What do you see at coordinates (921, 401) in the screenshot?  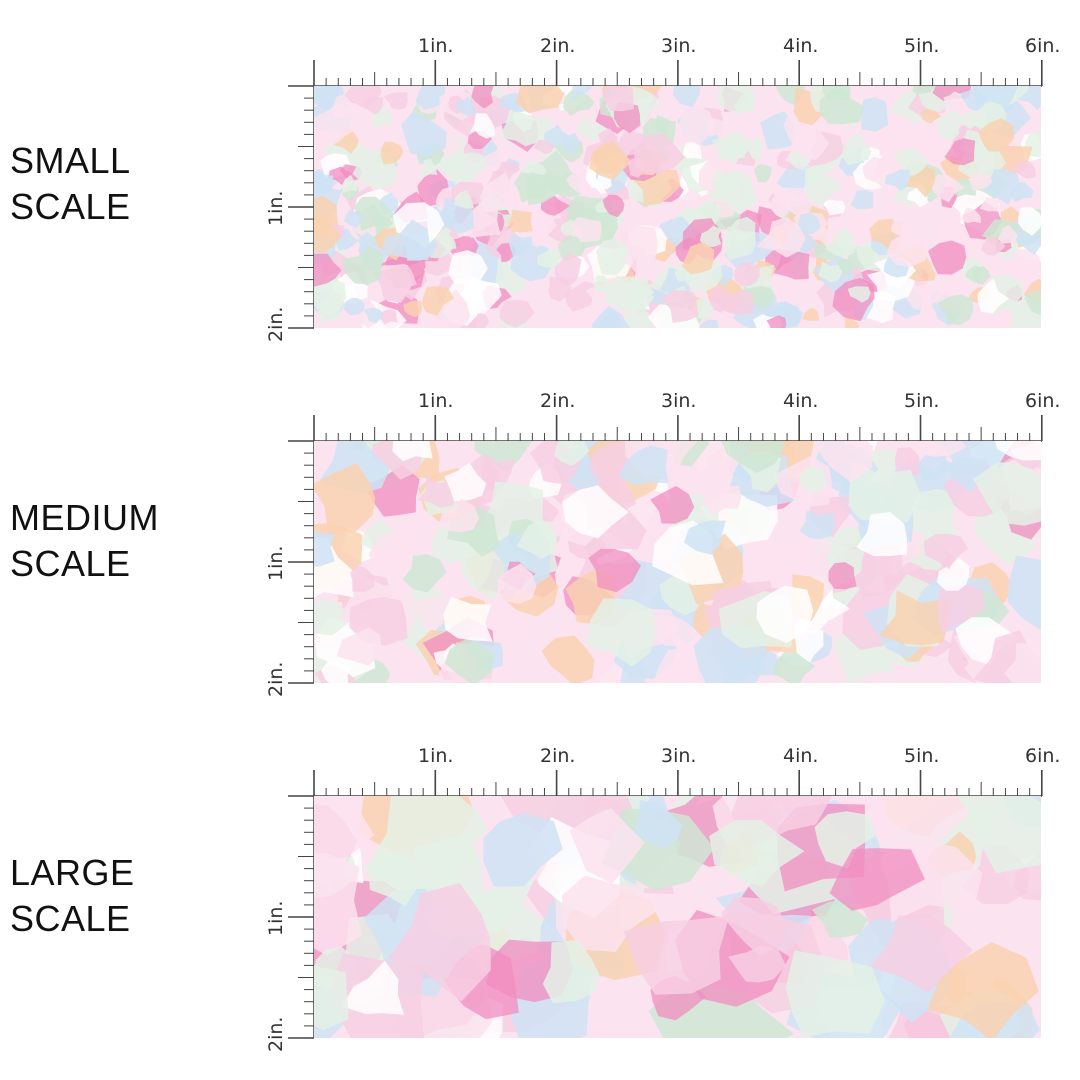 I see `top-tick-label: 5in.` at bounding box center [921, 401].